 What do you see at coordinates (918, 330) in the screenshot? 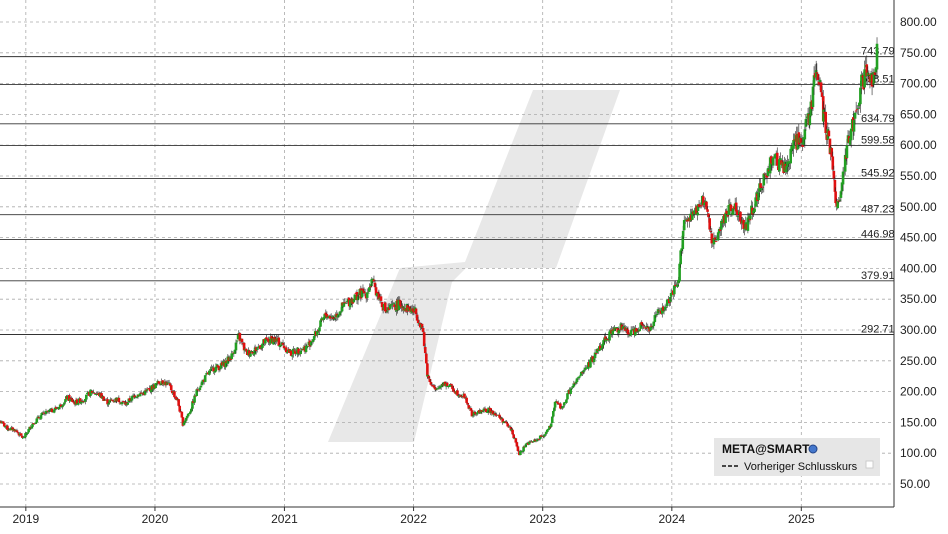
I see `y-tick-label: 300.00` at bounding box center [918, 330].